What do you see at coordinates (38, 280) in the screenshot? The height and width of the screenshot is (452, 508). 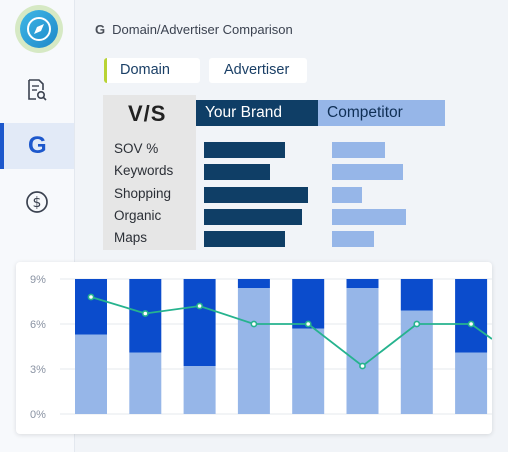 I see `y-tick-label: 9%` at bounding box center [38, 280].